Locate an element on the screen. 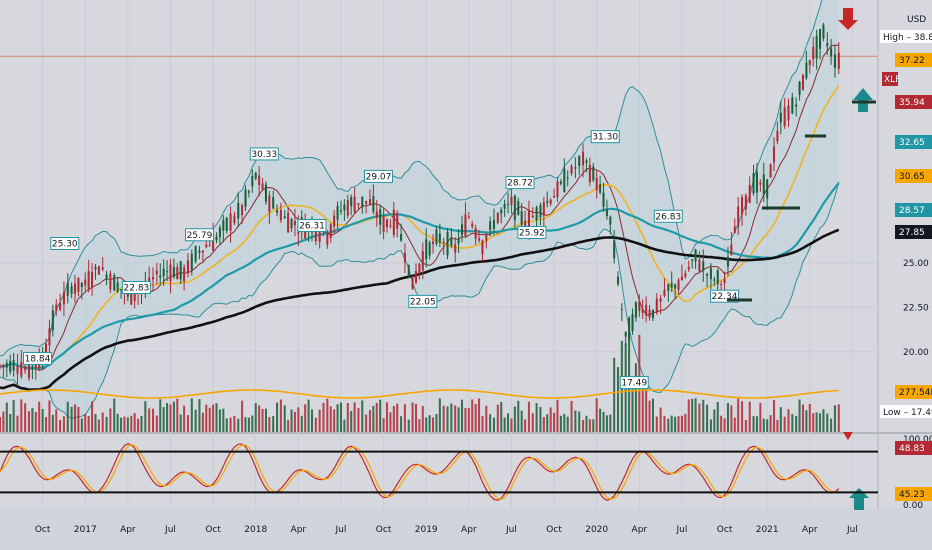 This screenshot has width=932, height=550. callout-box is located at coordinates (136, 287).